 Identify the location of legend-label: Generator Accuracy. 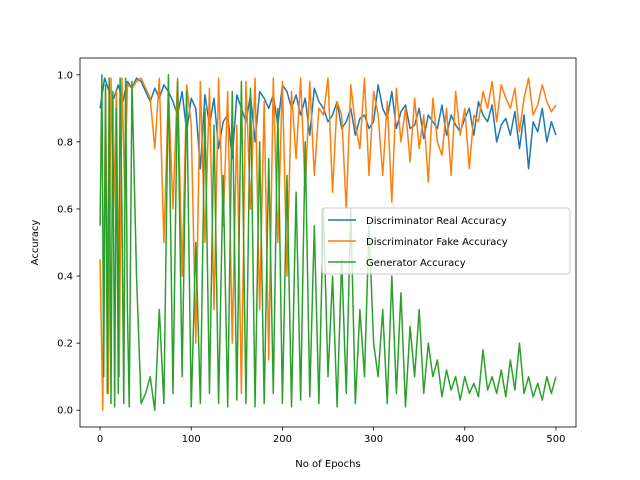
(416, 263).